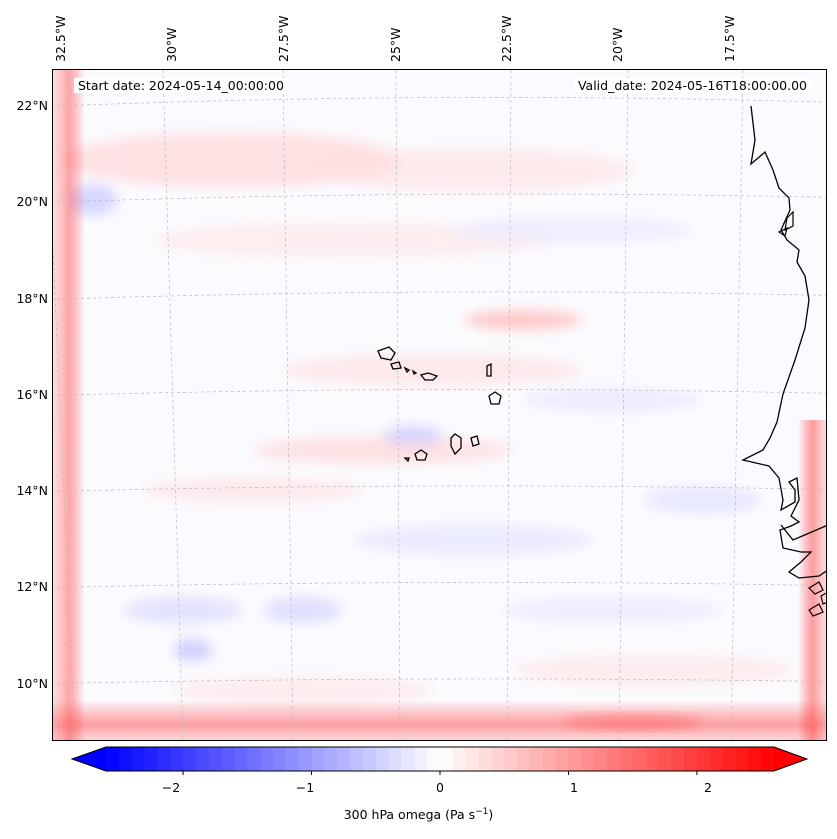  What do you see at coordinates (418, 815) in the screenshot?
I see `colorbar-label: 300 hPa omega (Pa s−1)` at bounding box center [418, 815].